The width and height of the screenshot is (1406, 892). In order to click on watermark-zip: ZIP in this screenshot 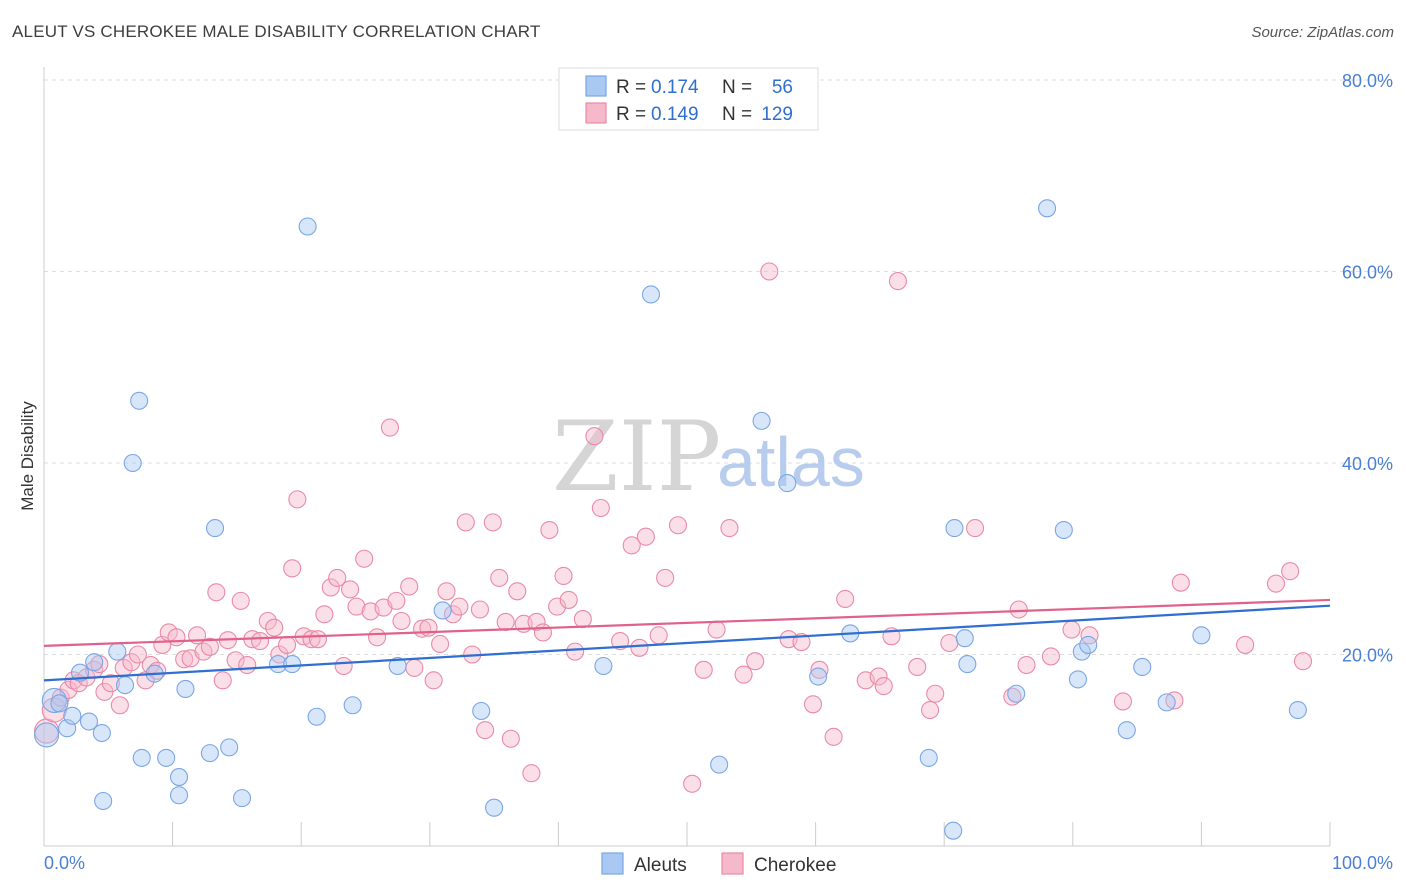, I will do `click(636, 457)`.